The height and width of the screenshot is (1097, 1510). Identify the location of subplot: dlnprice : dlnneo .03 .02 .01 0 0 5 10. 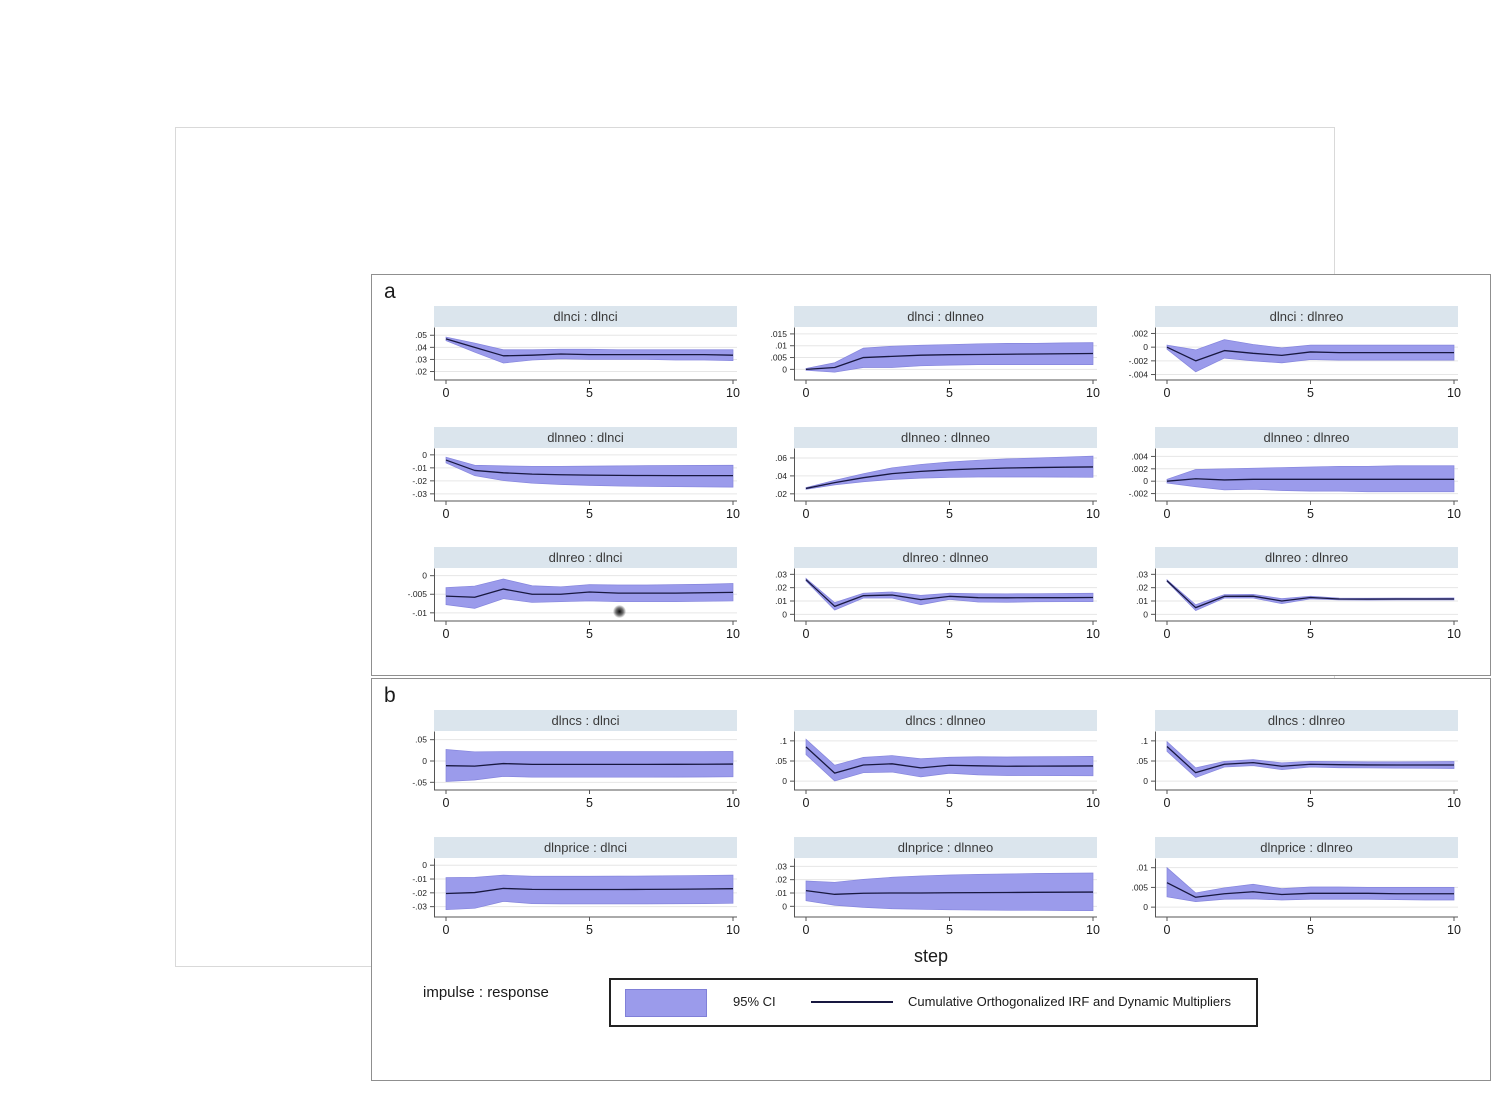
(916, 888).